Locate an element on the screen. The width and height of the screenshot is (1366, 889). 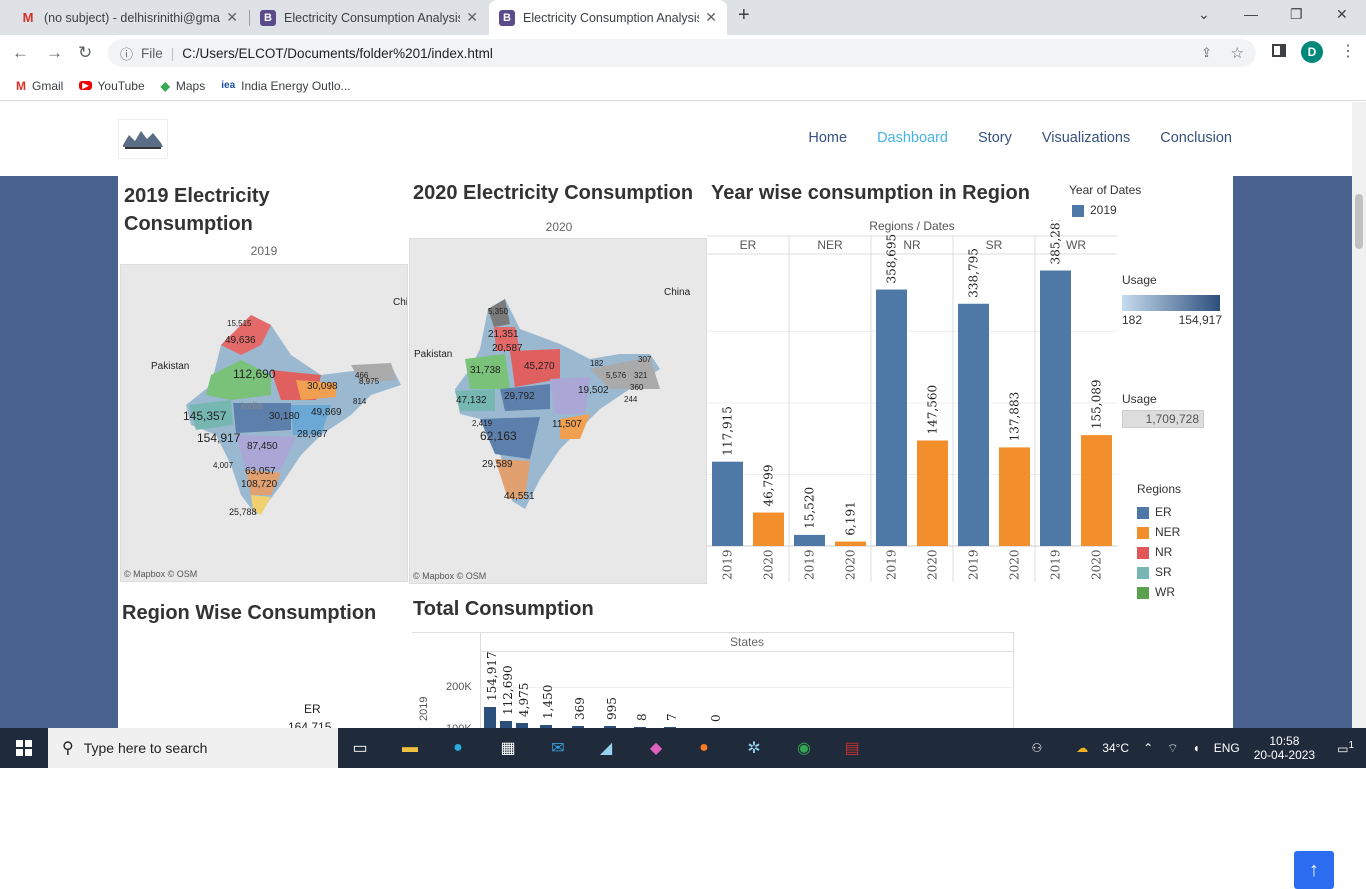
scroll-top-button: ↑ is located at coordinates (1314, 870).